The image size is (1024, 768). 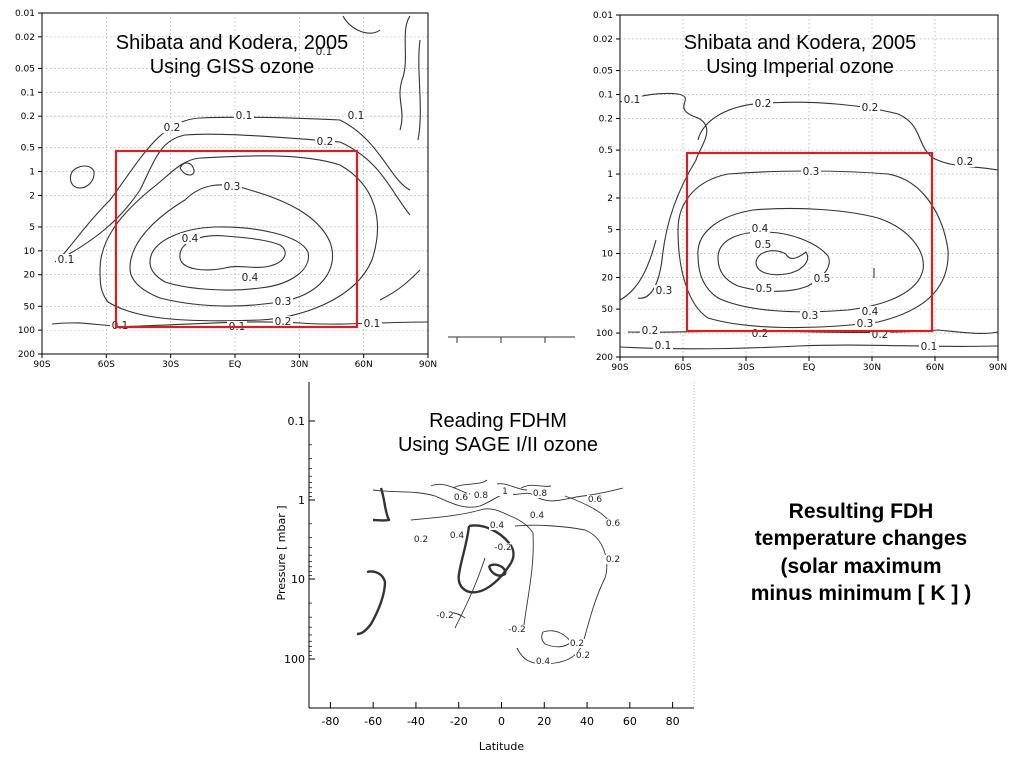 What do you see at coordinates (26, 355) in the screenshot?
I see `giss-ytick-label: 200` at bounding box center [26, 355].